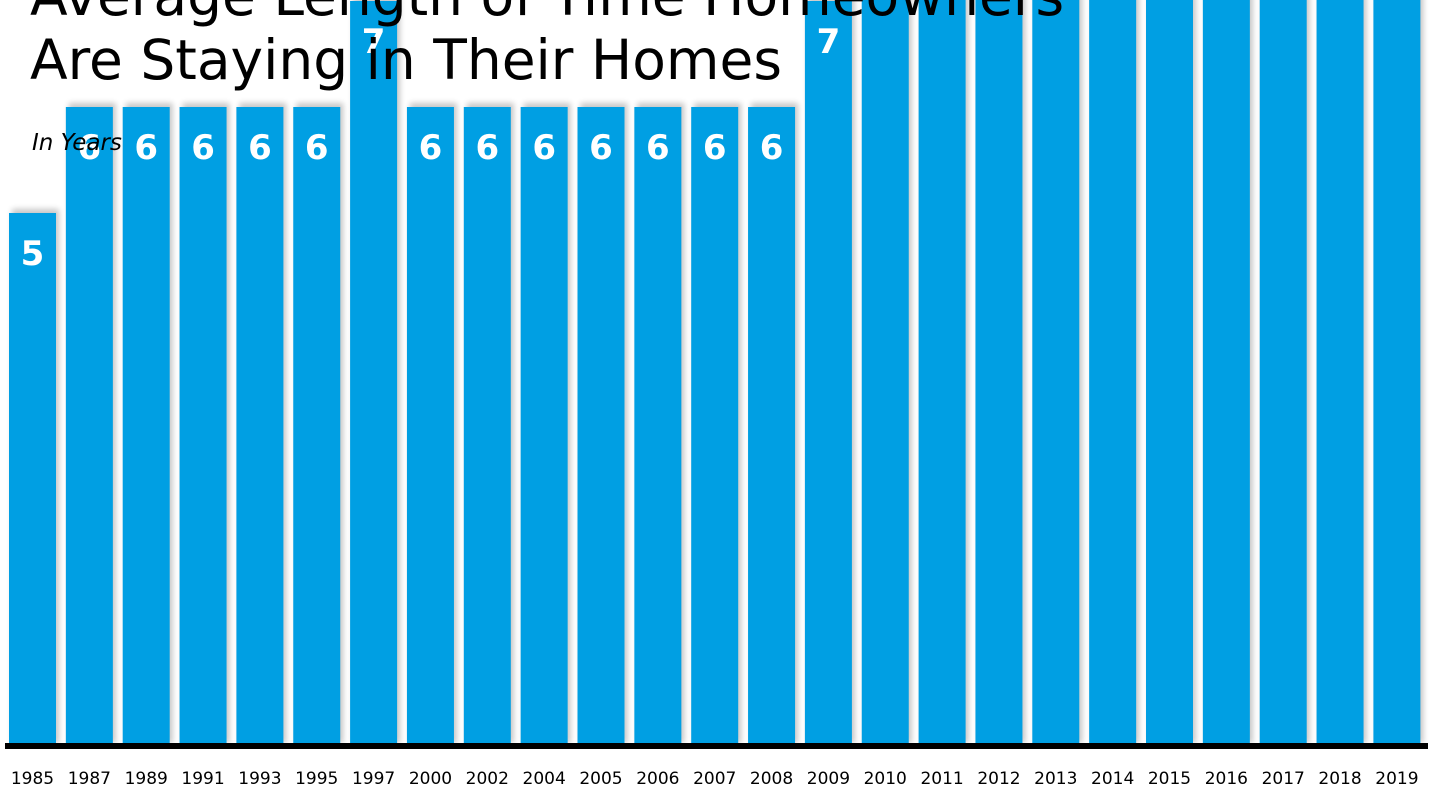  I want to click on data-label-1993: 6, so click(260, 148).